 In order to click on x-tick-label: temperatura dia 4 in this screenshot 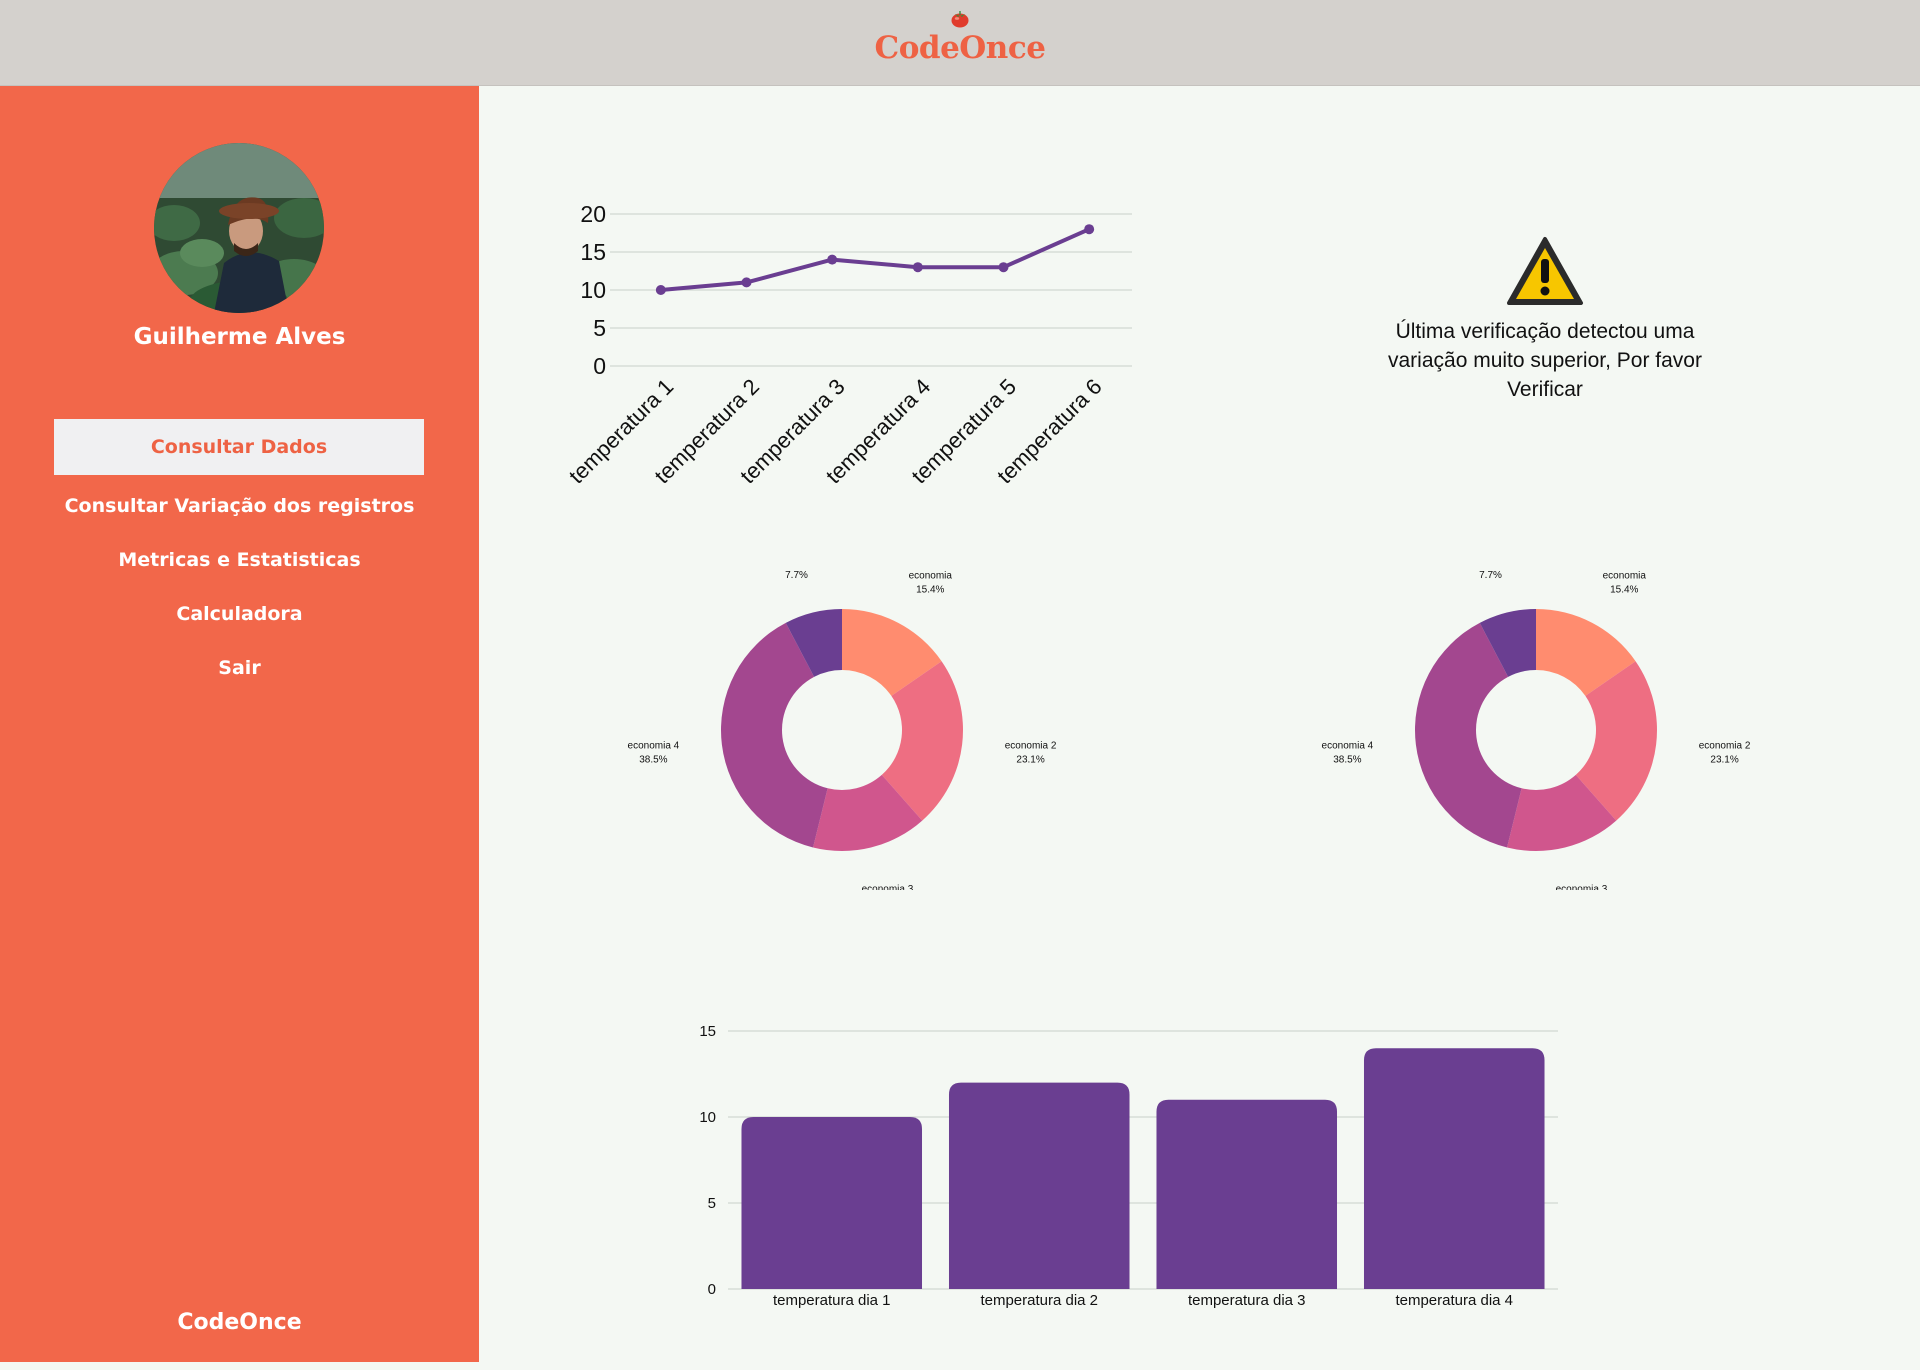, I will do `click(1454, 1300)`.